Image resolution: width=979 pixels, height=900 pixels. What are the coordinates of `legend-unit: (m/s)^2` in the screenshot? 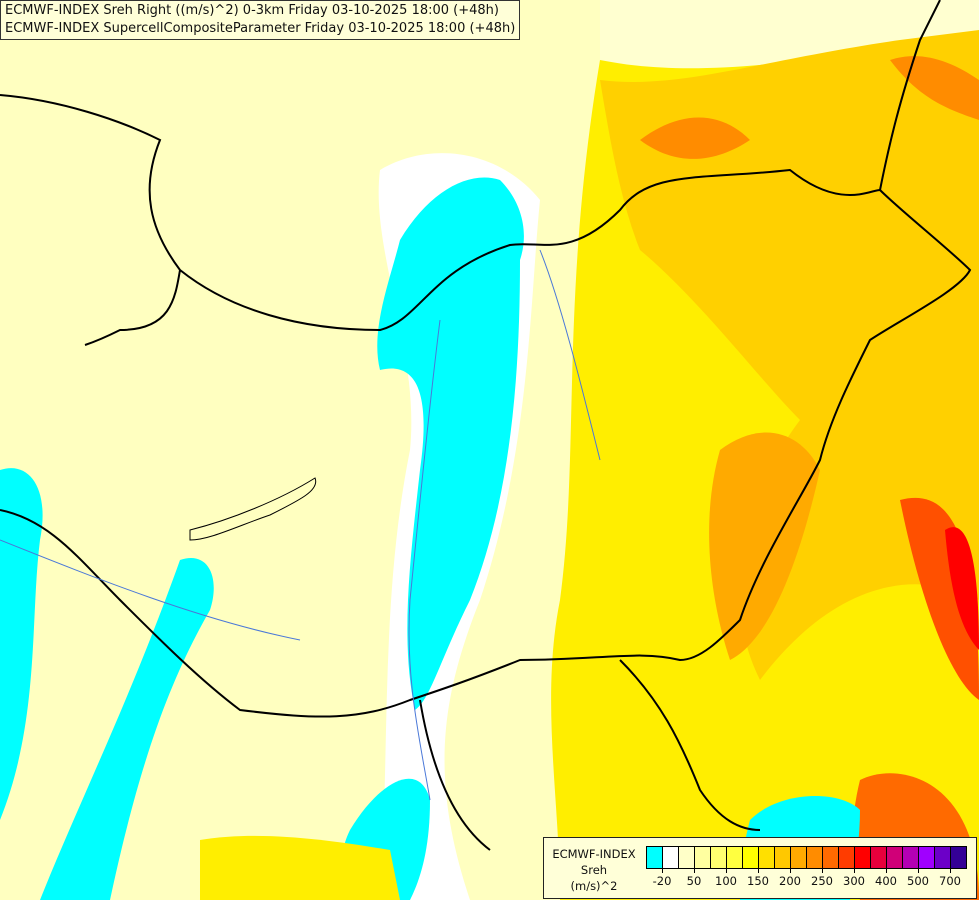 It's located at (594, 886).